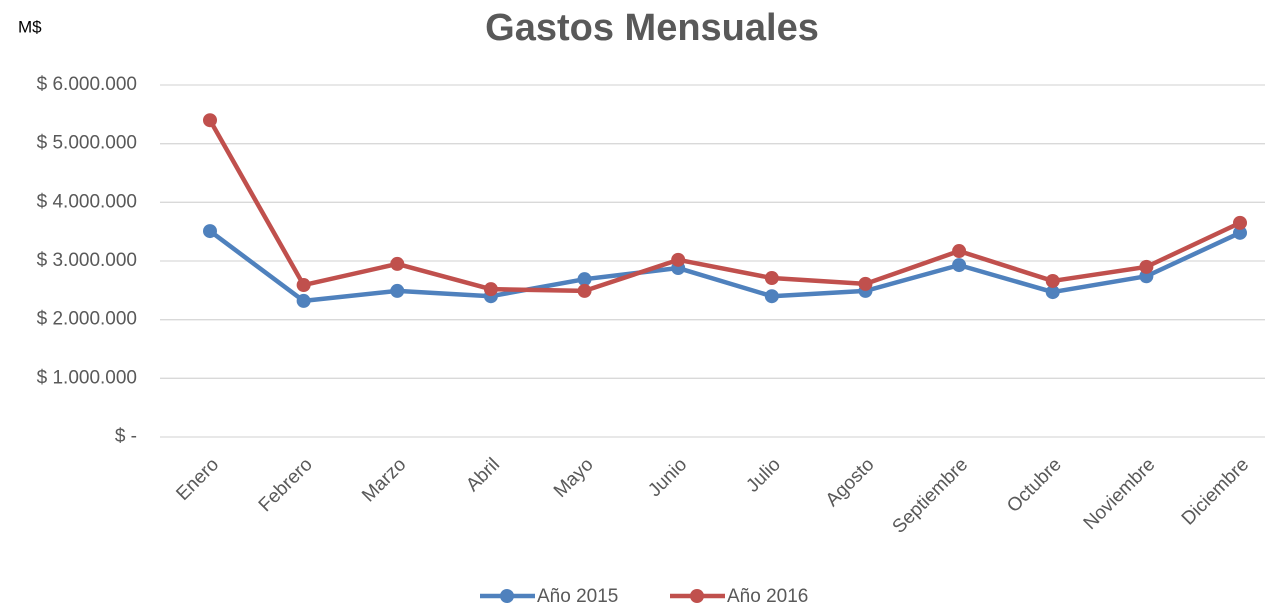  I want to click on x-tick-label: Octubre, so click(1034, 485).